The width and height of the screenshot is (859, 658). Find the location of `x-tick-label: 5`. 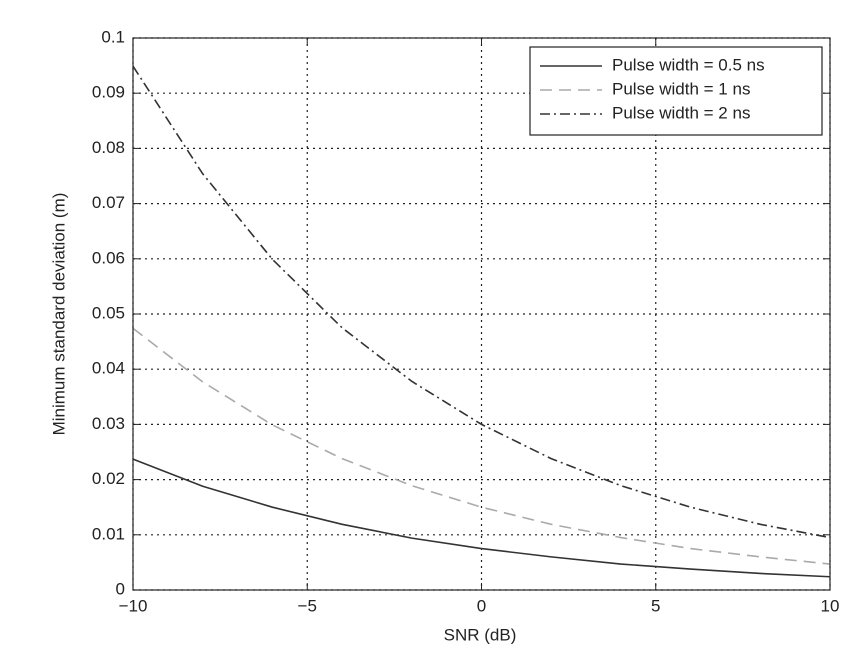

x-tick-label: 5 is located at coordinates (655, 605).